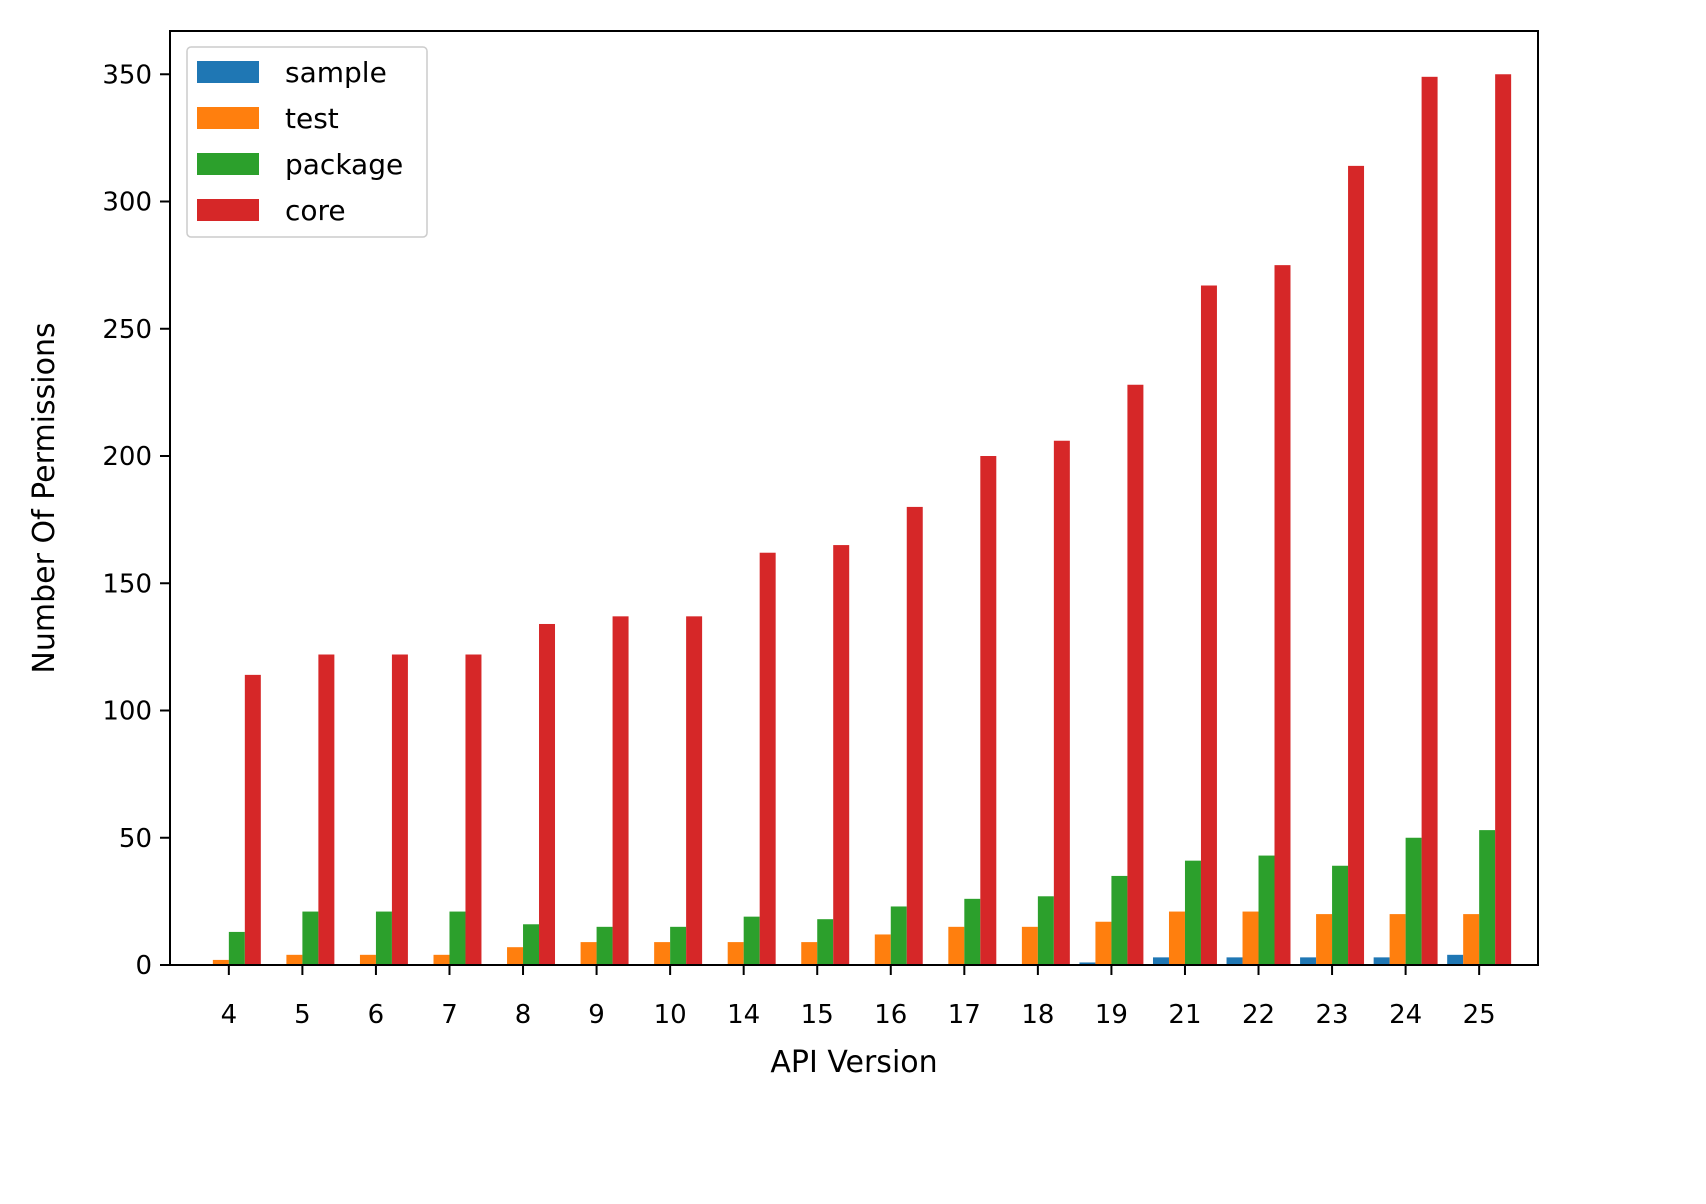  Describe the element at coordinates (312, 118) in the screenshot. I see `legend-label-test: test` at that location.